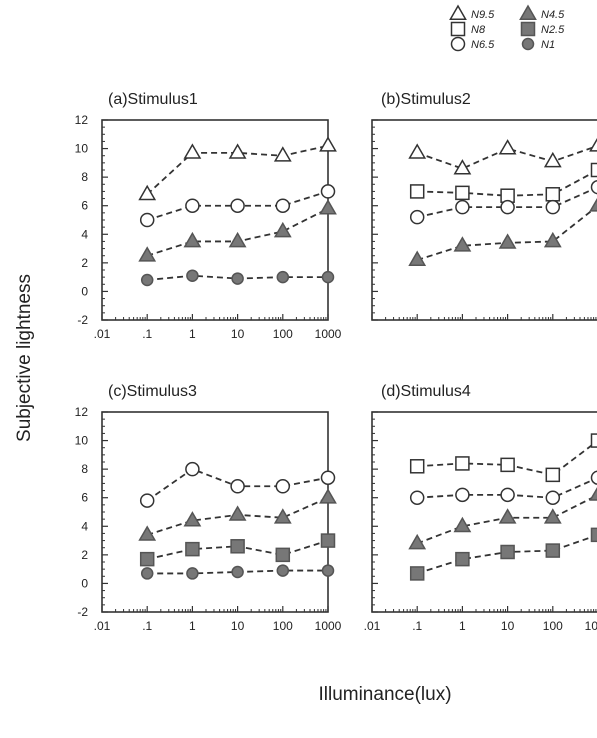 The width and height of the screenshot is (597, 738). I want to click on panel-4: (d)Stimulus4 .01 .1 1 10 100 1000, so click(480, 508).